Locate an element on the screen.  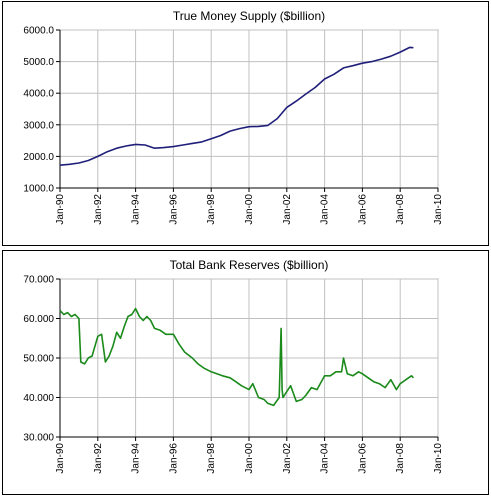
series-line is located at coordinates (236, 357).